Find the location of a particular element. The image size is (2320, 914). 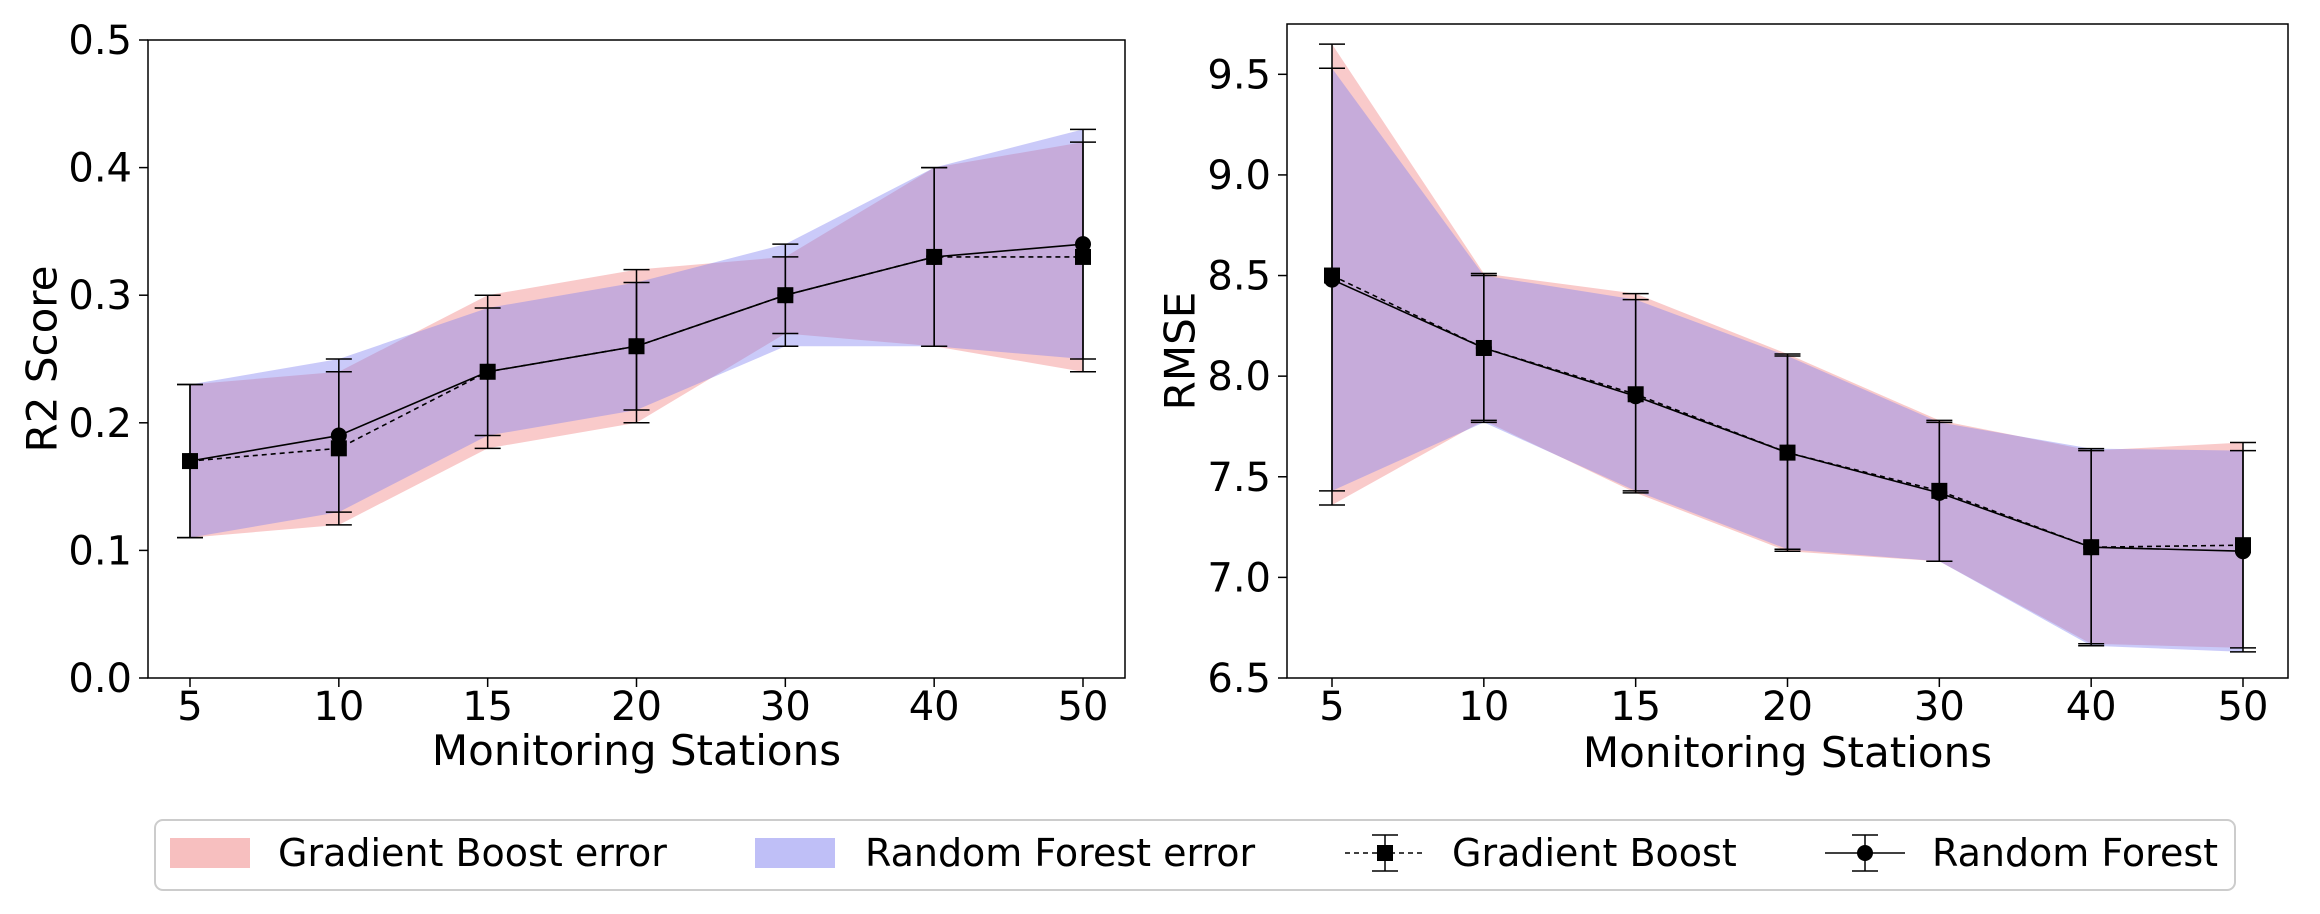

rmse-x-axis-label: Monitoring Stations is located at coordinates (1787, 752).